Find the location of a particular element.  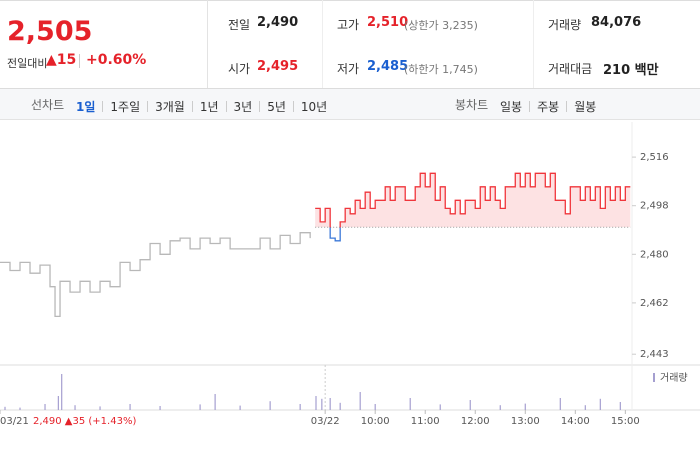

tab: 주봉 is located at coordinates (548, 107).